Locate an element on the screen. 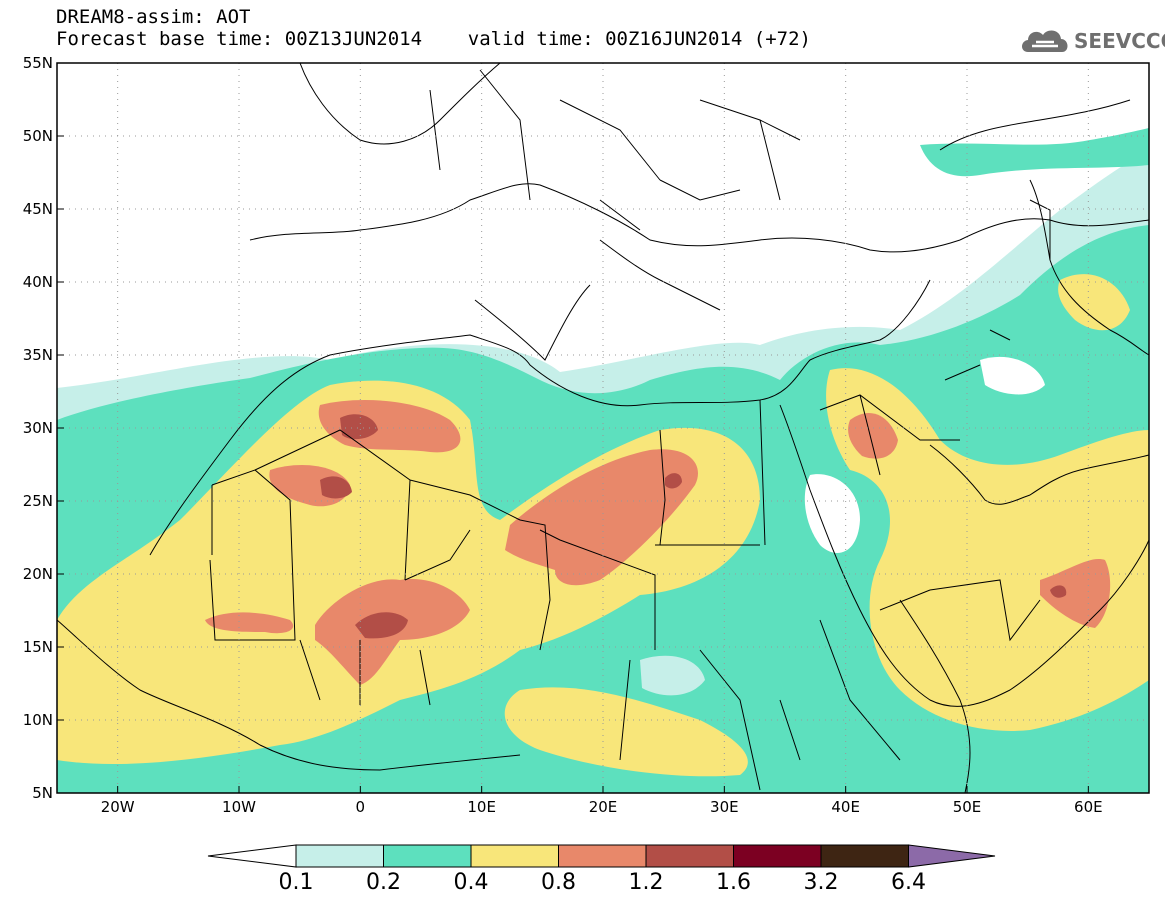 The width and height of the screenshot is (1165, 905). colorbar-label: 1.2 is located at coordinates (646, 882).